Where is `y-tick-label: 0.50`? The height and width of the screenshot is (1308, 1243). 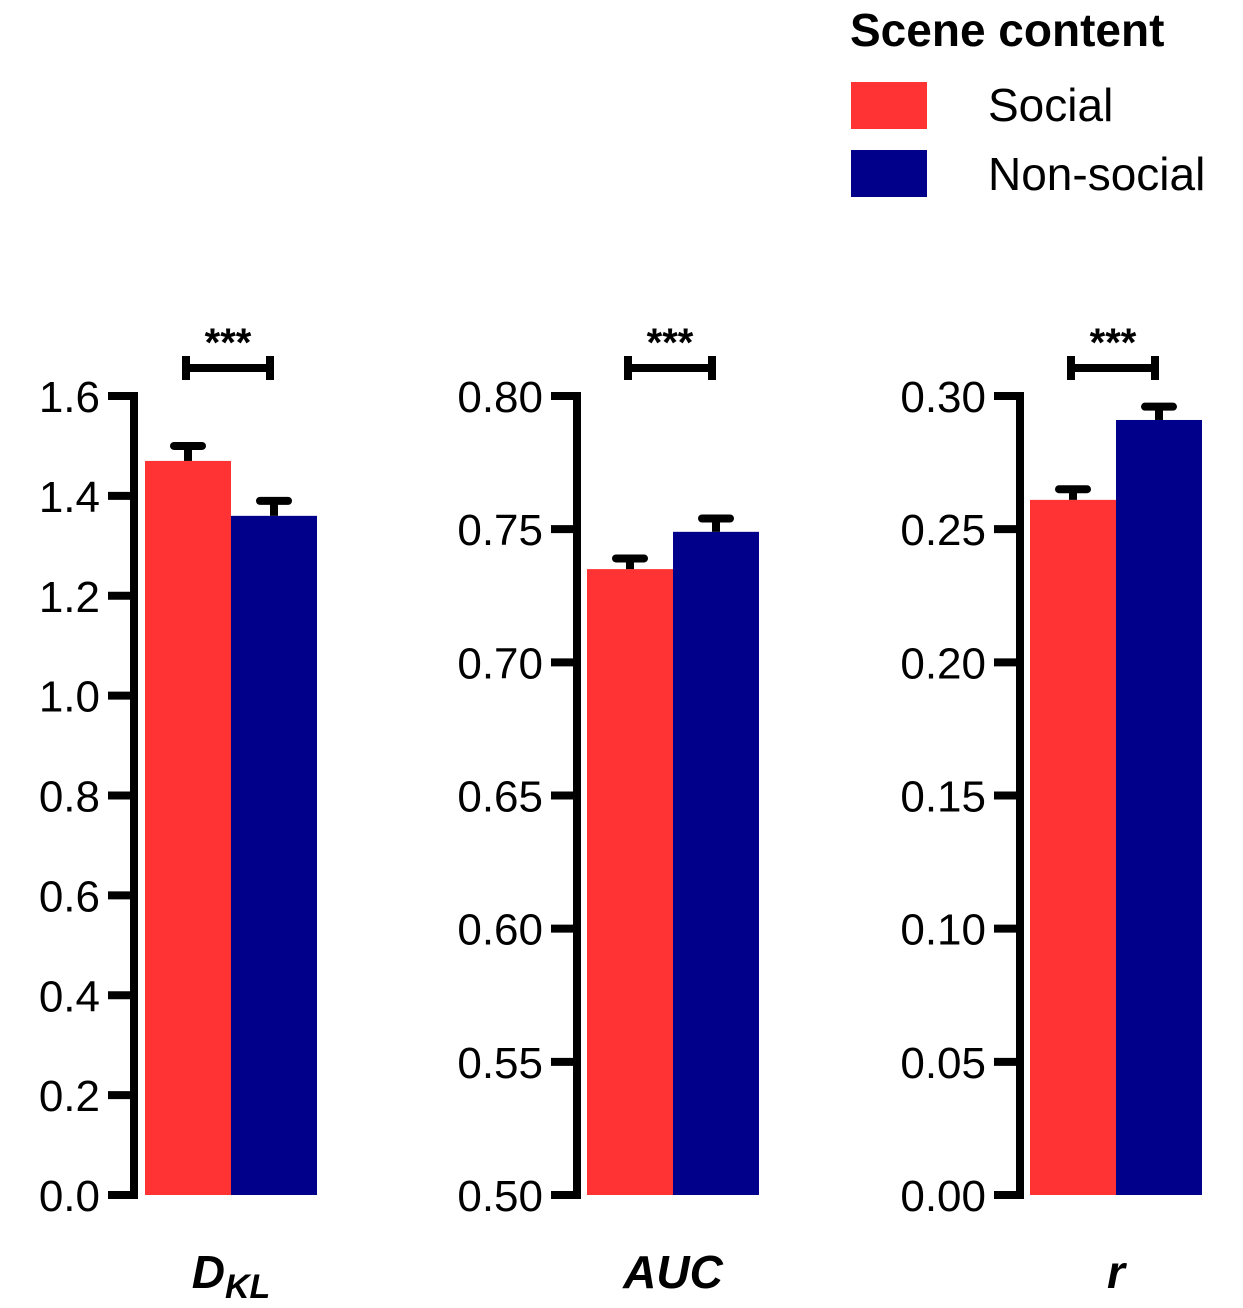
y-tick-label: 0.50 is located at coordinates (500, 1196).